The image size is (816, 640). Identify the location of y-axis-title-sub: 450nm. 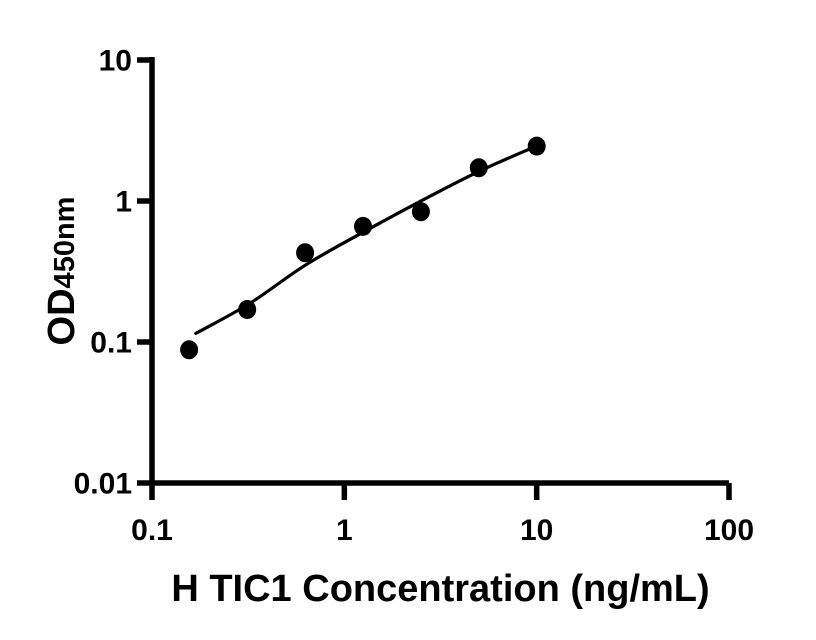
(65, 243).